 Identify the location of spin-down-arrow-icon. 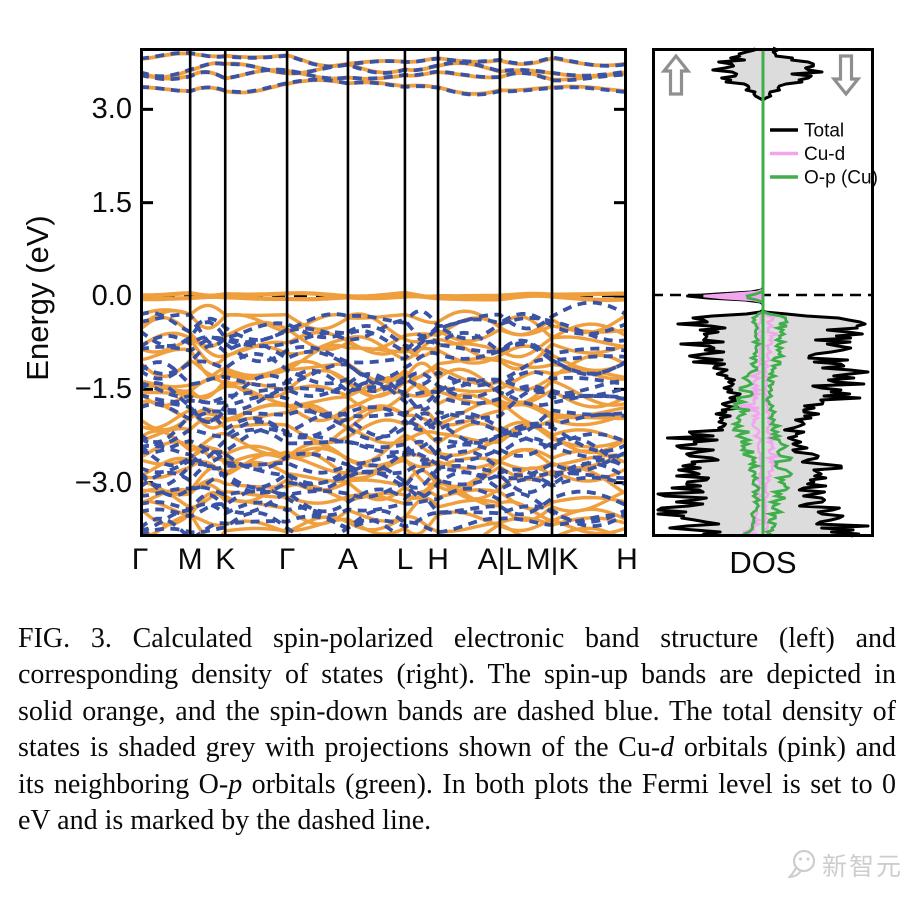
(846, 75).